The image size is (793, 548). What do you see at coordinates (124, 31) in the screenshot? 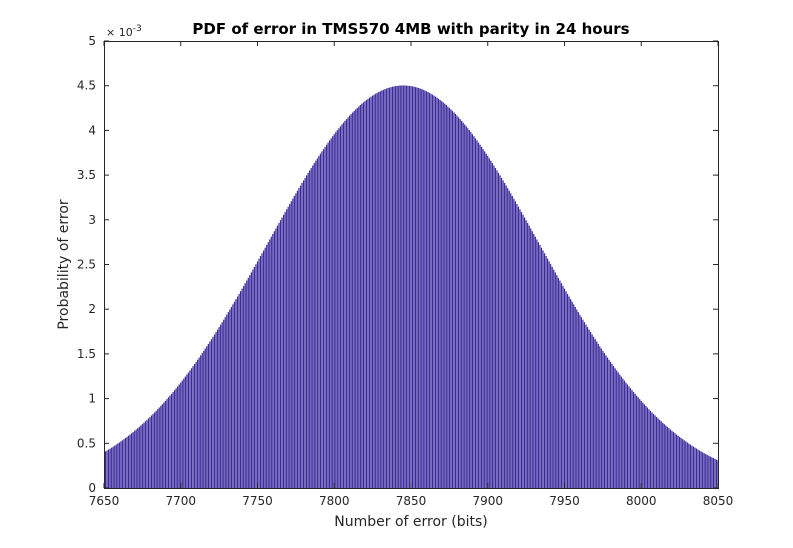
I see `y-axis-exponent: × 10⁻³` at bounding box center [124, 31].